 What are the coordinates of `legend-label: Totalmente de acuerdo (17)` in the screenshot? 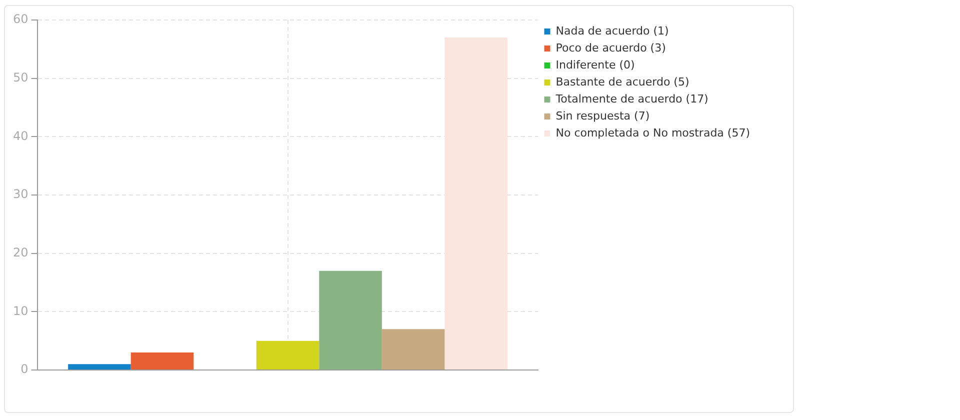 It's located at (631, 99).